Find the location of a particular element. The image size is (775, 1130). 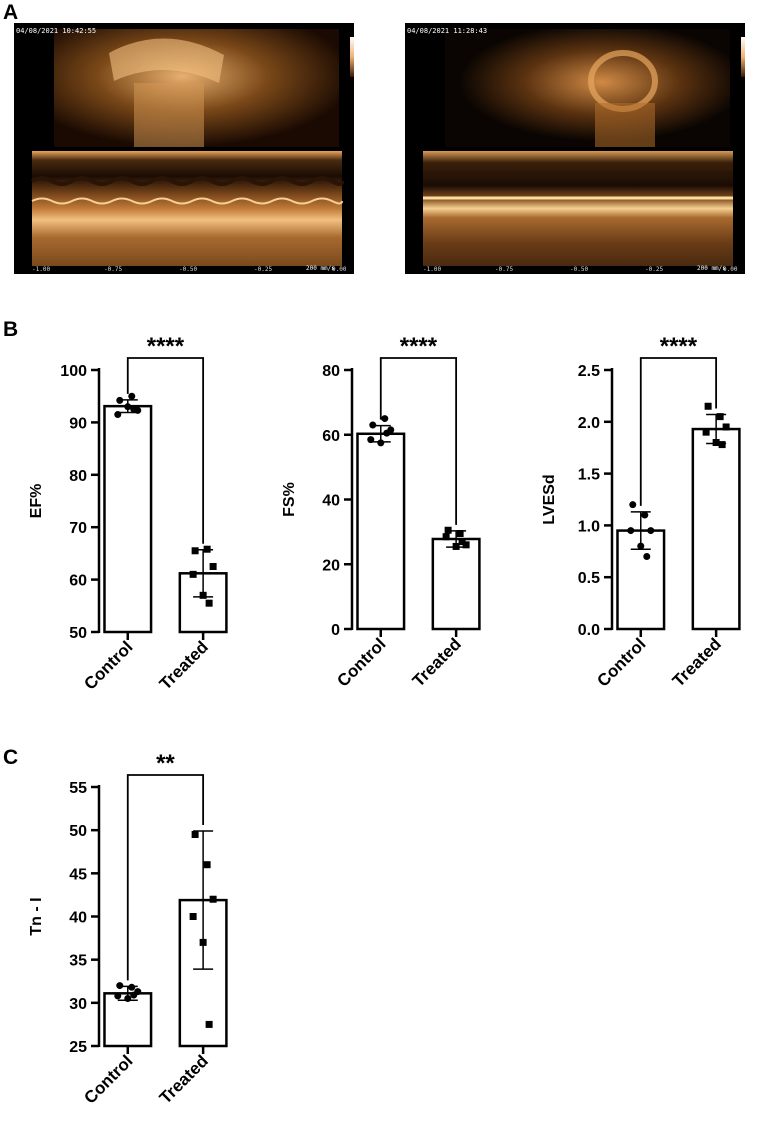

ultrasound-timestamp-control: 04/08/2021 10:42:55 is located at coordinates (56, 31).